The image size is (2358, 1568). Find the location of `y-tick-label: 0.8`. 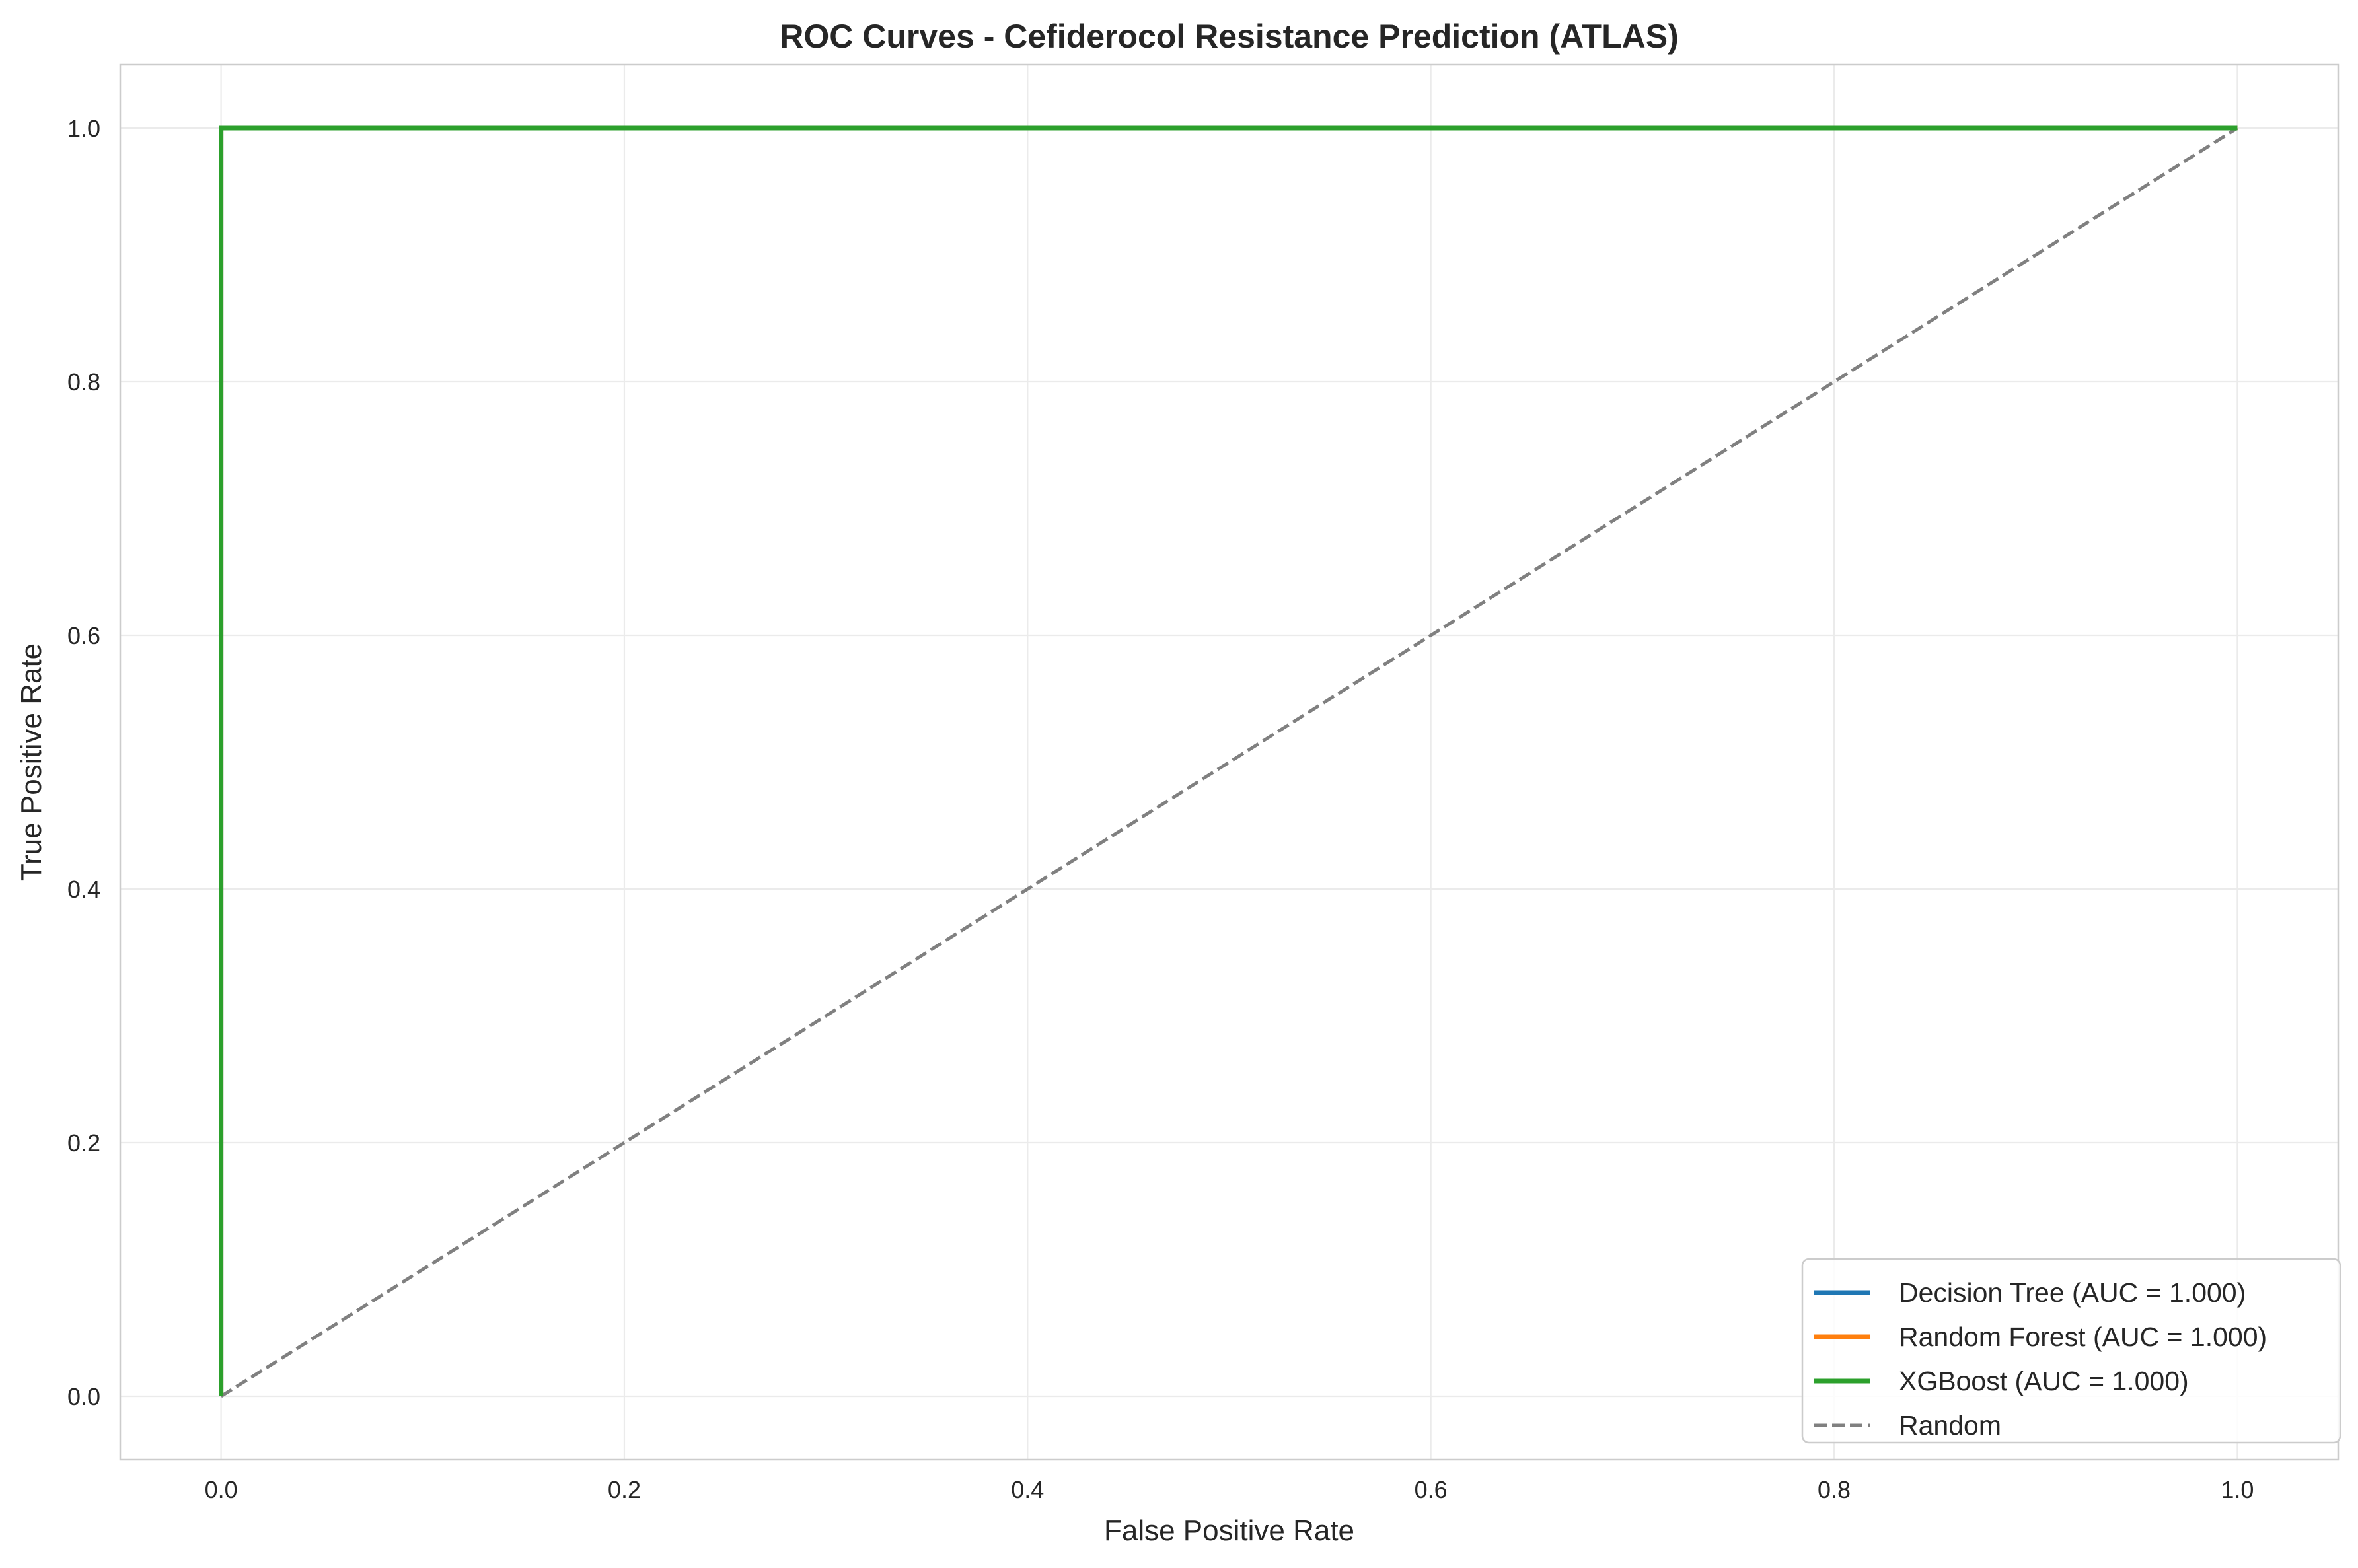

y-tick-label: 0.8 is located at coordinates (83, 382).